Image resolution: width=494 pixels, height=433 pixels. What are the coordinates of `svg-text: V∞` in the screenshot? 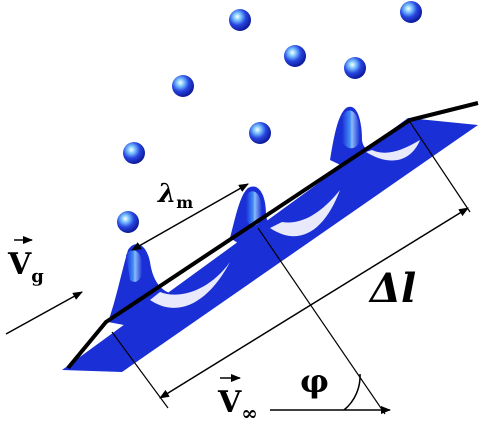 It's located at (237, 405).